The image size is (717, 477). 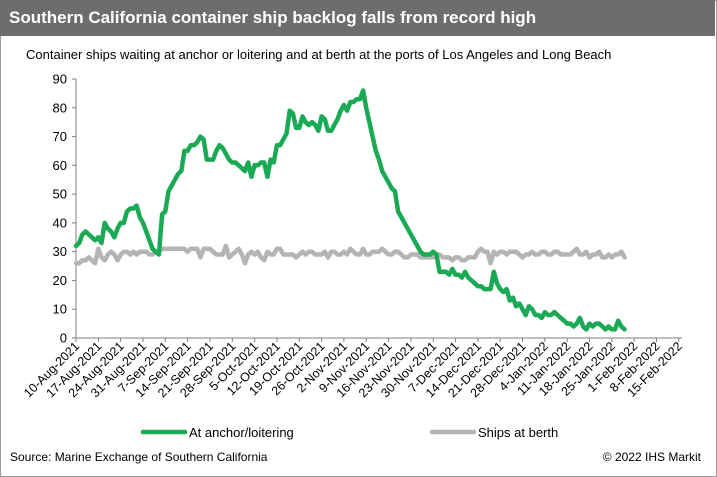 I want to click on y-tick-label: 0, so click(x=63, y=338).